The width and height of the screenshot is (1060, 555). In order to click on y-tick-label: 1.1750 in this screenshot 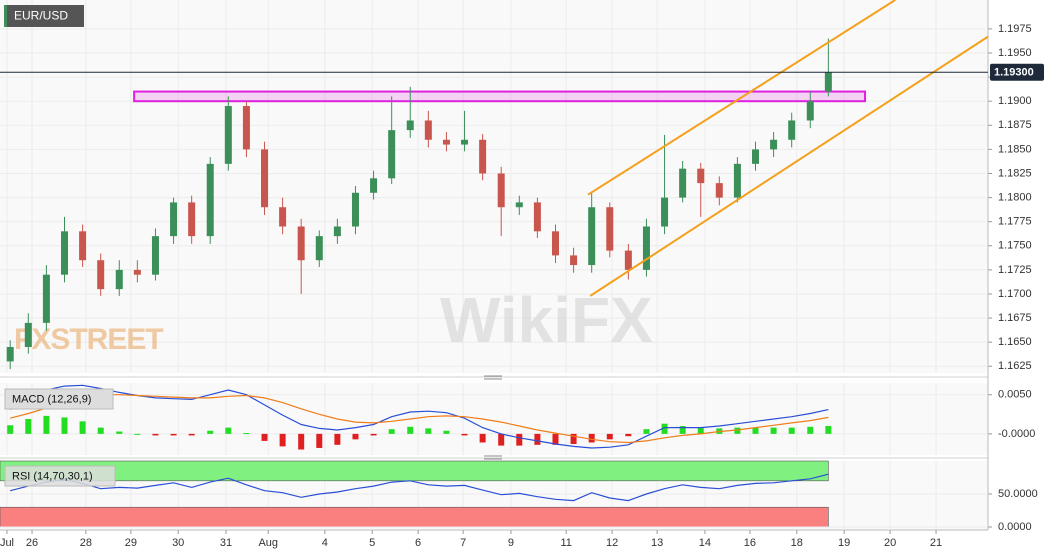, I will do `click(1015, 246)`.